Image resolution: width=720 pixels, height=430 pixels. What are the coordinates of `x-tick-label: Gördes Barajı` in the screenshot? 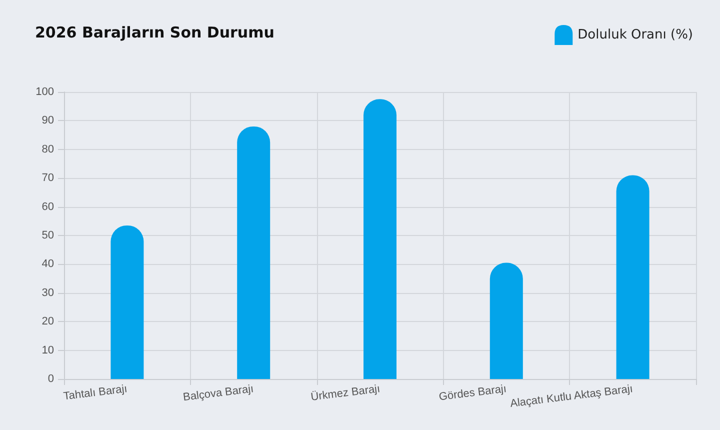 It's located at (473, 393).